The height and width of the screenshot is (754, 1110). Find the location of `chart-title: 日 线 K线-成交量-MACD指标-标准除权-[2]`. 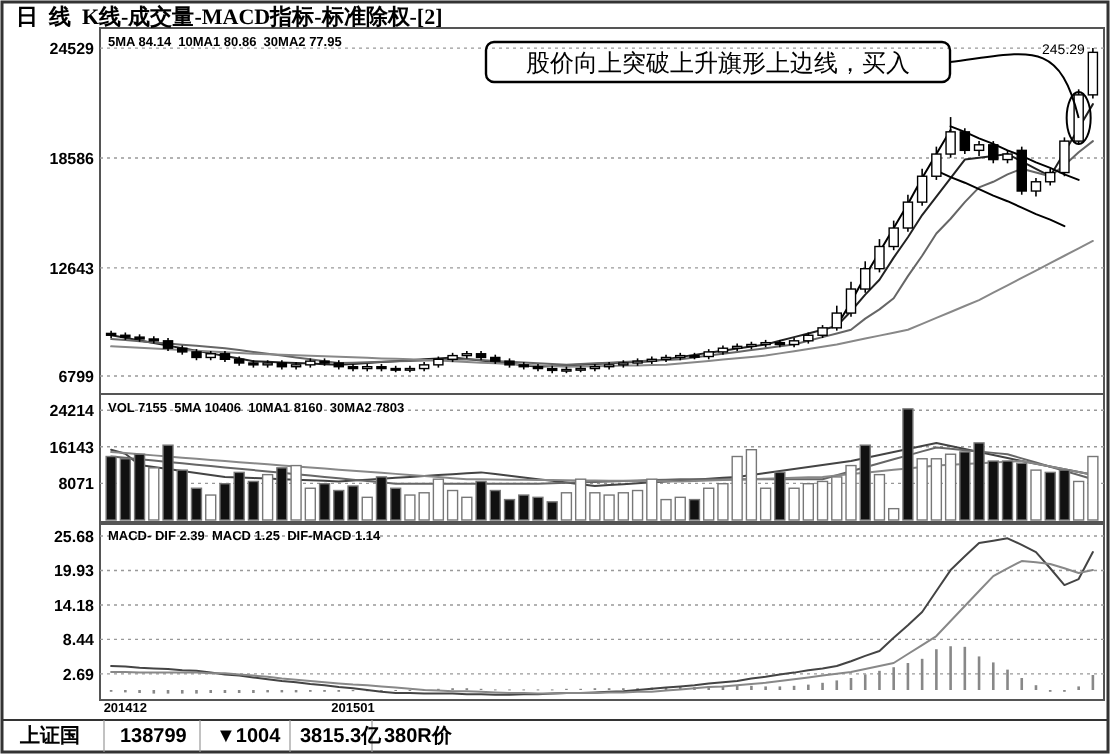

chart-title: 日 线 K线-成交量-MACD指标-标准除权-[2] is located at coordinates (229, 17).